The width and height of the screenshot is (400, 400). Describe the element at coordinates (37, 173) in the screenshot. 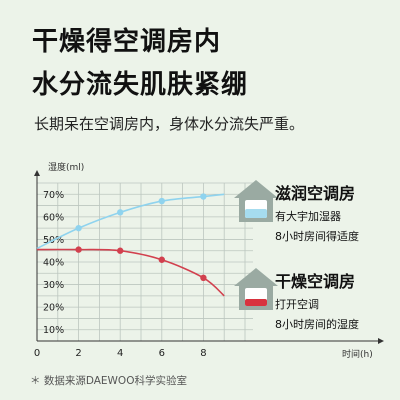

I see `y-axis-arrow` at that location.